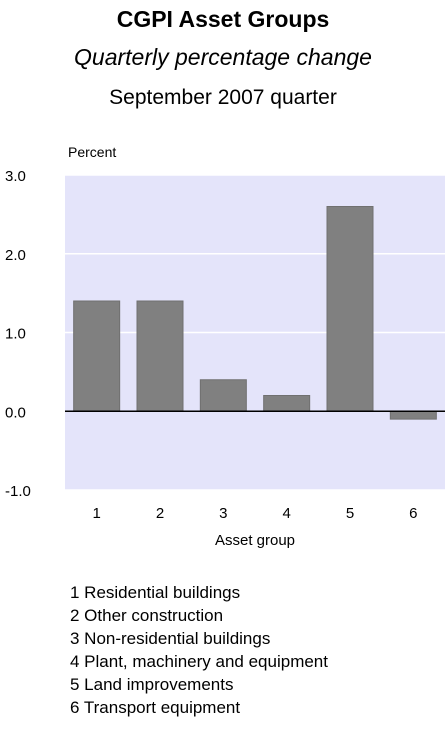 The height and width of the screenshot is (745, 446). What do you see at coordinates (15, 255) in the screenshot?
I see `y-tick-label: 2.0` at bounding box center [15, 255].